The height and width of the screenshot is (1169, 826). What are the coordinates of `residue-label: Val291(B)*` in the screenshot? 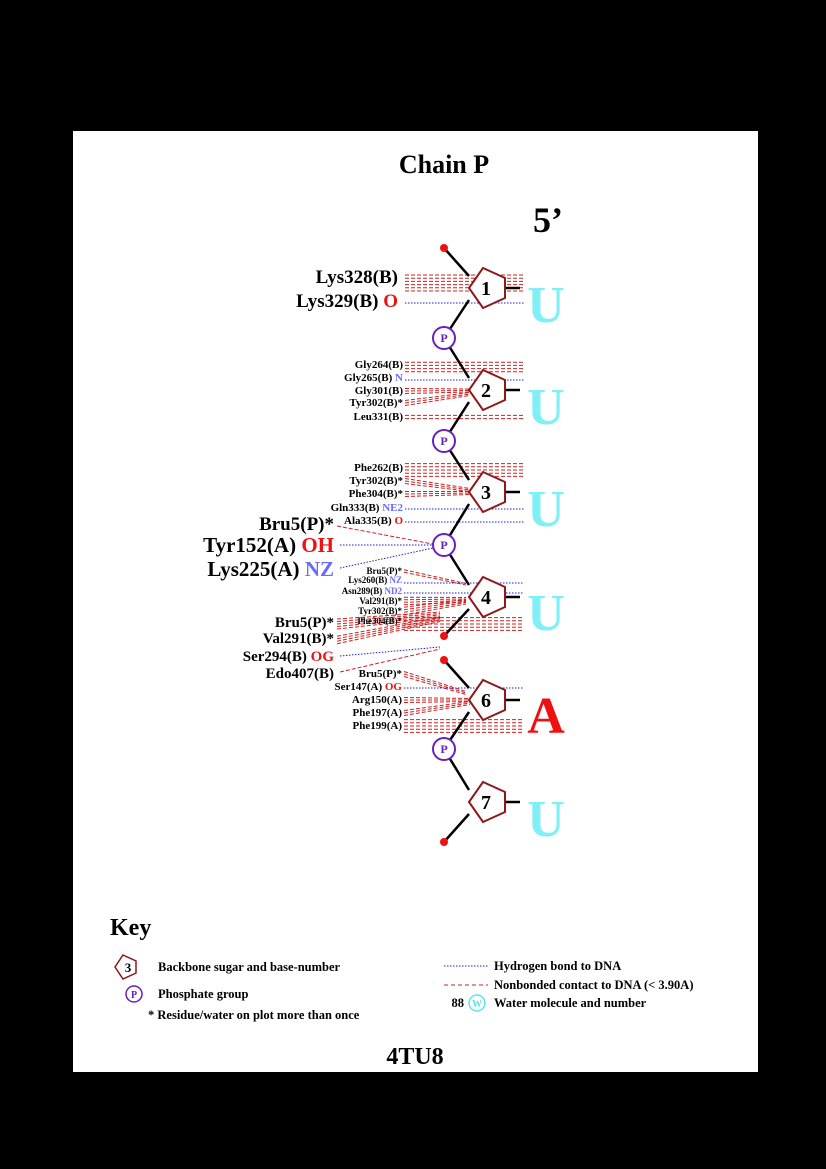 It's located at (380, 601).